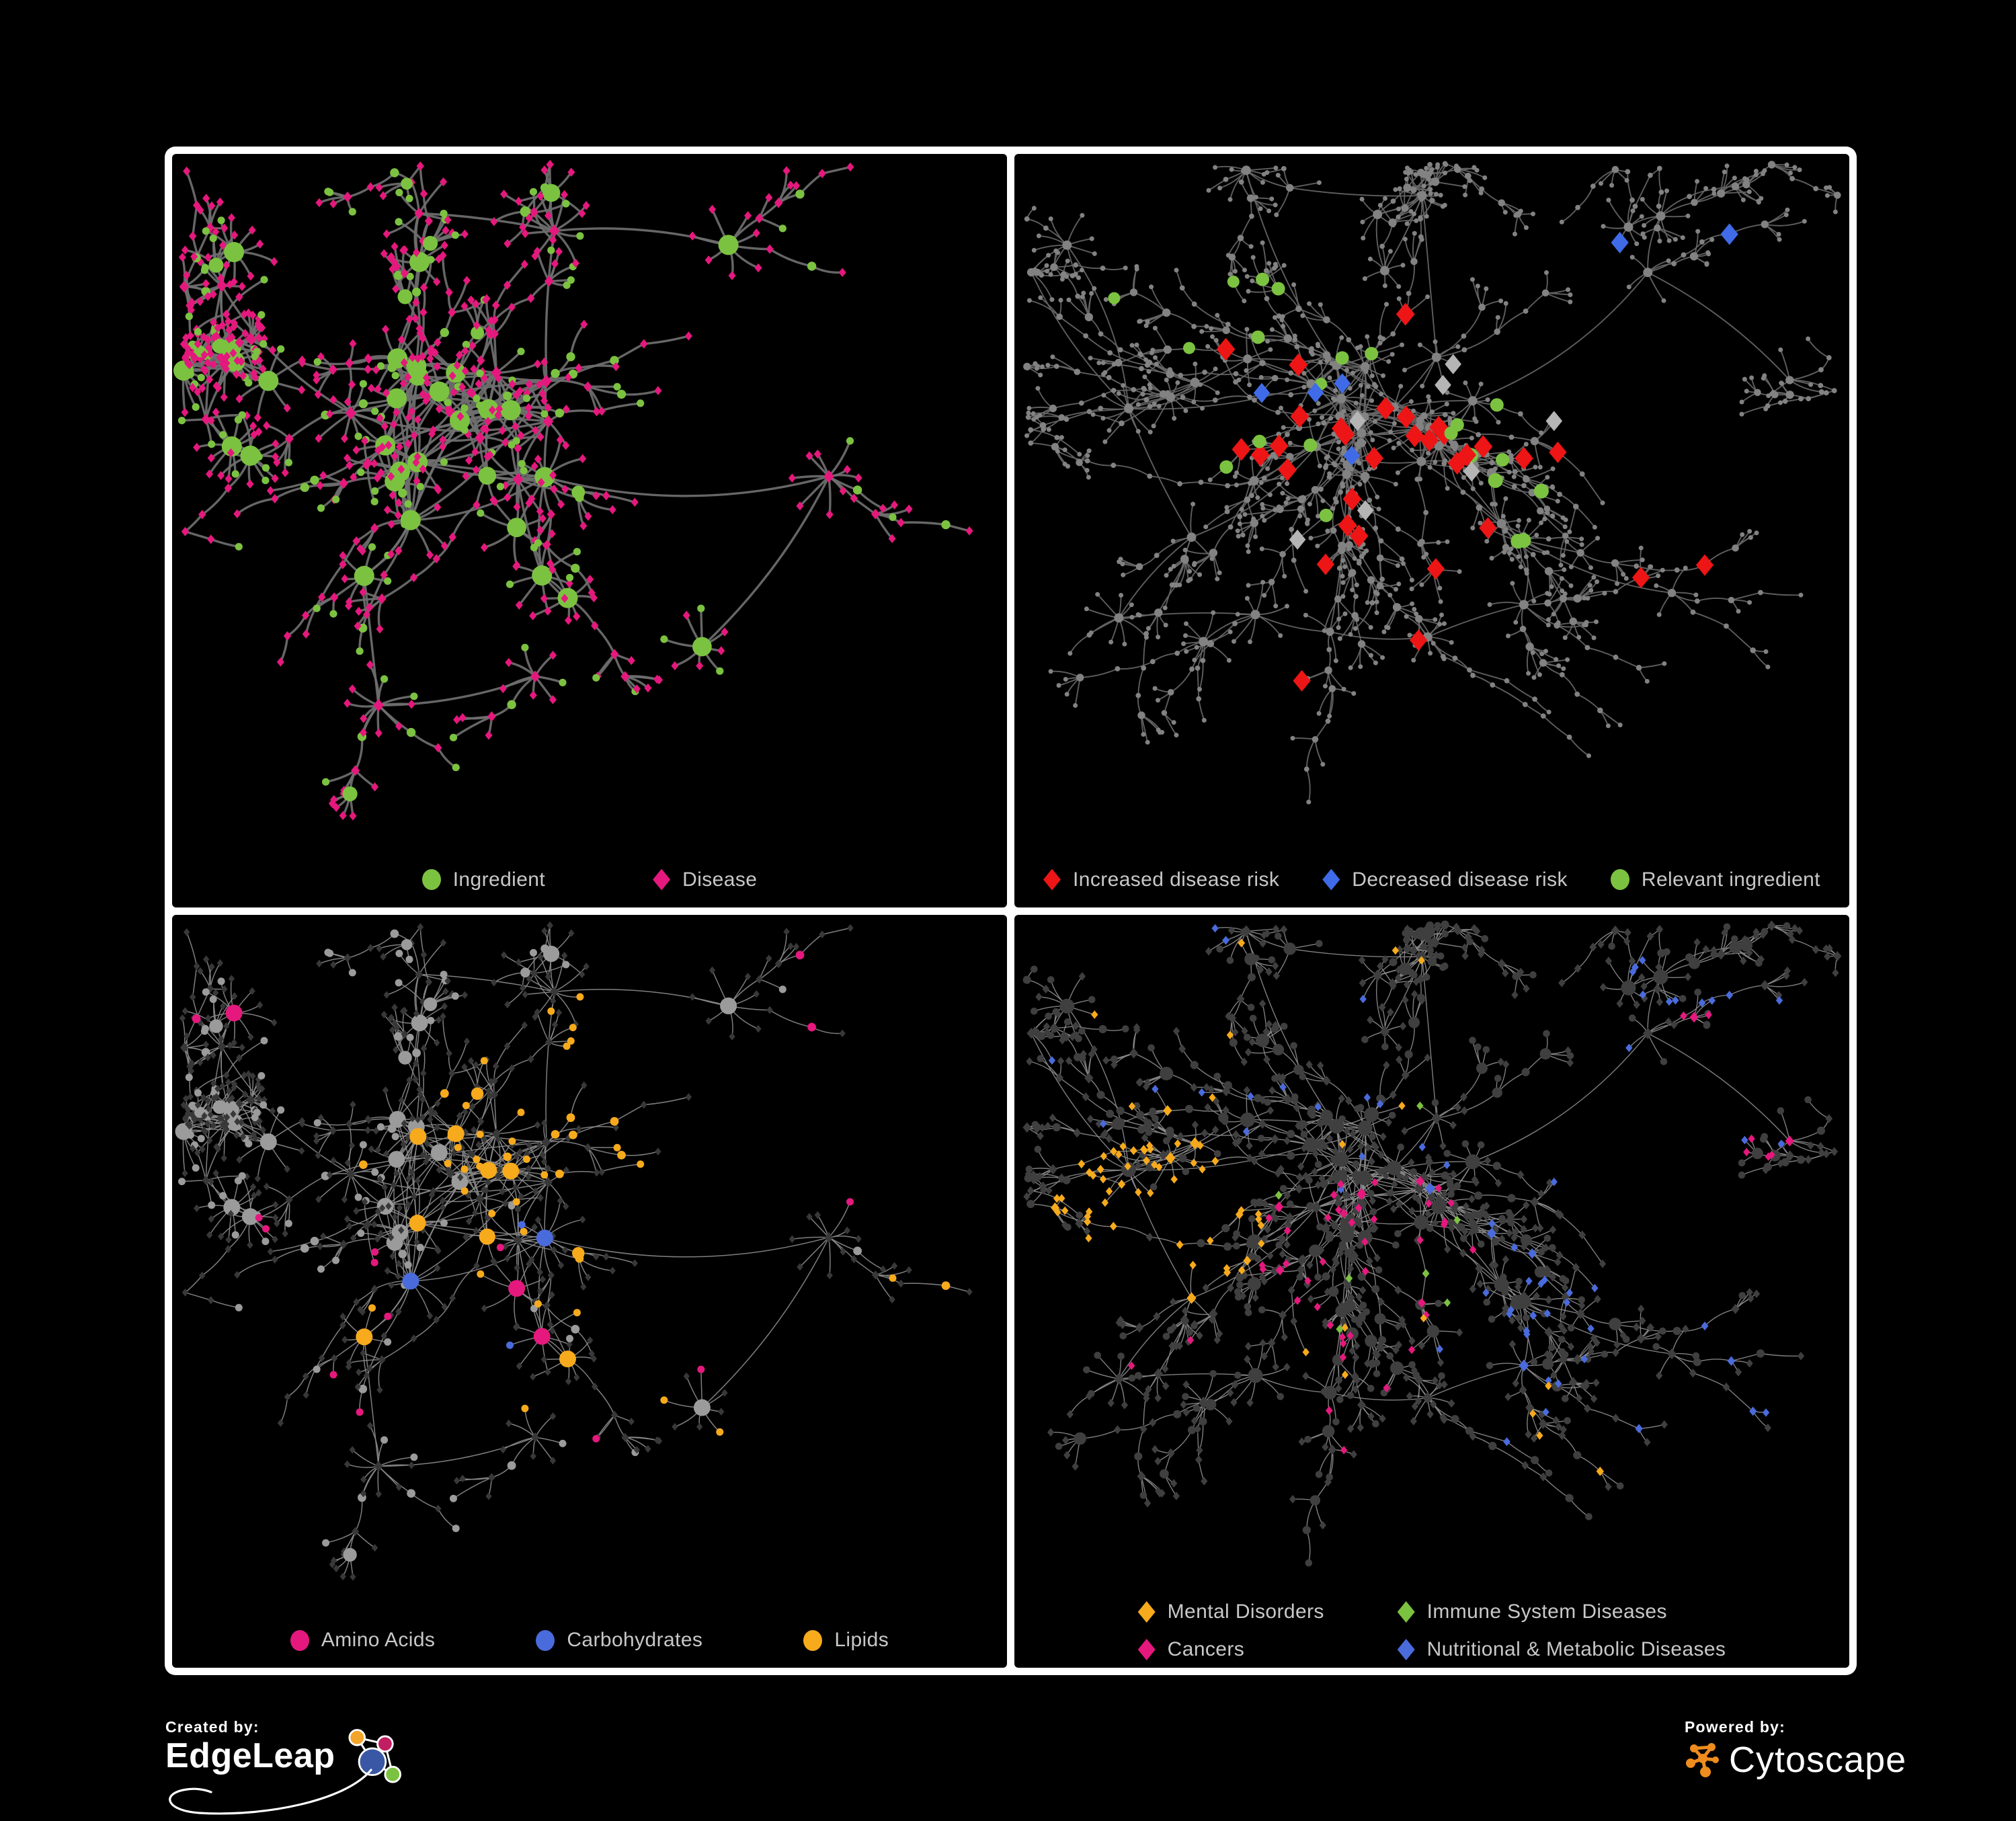 This screenshot has width=2016, height=1821. What do you see at coordinates (589, 880) in the screenshot?
I see `legend-ingredient-disease: Ingredient Disease` at bounding box center [589, 880].